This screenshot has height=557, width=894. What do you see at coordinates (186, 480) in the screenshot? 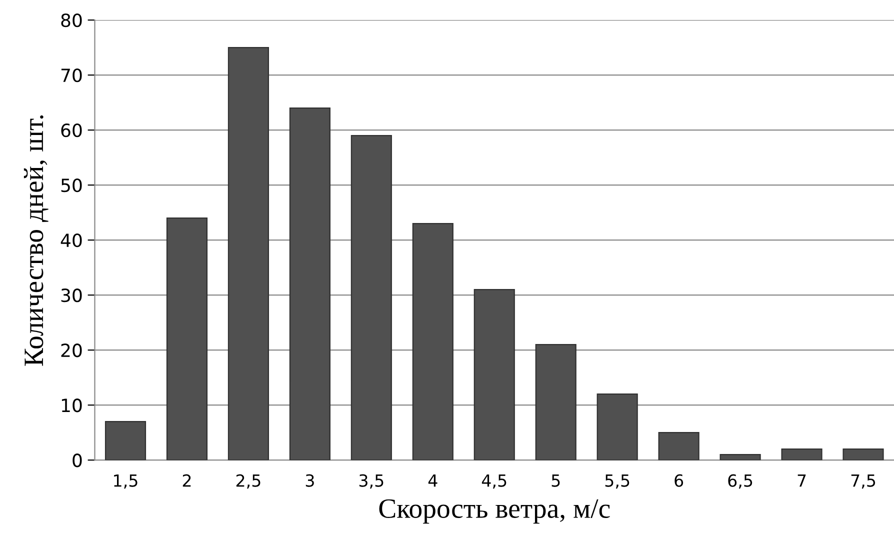
I see `x-tick-label: 2` at bounding box center [186, 480].